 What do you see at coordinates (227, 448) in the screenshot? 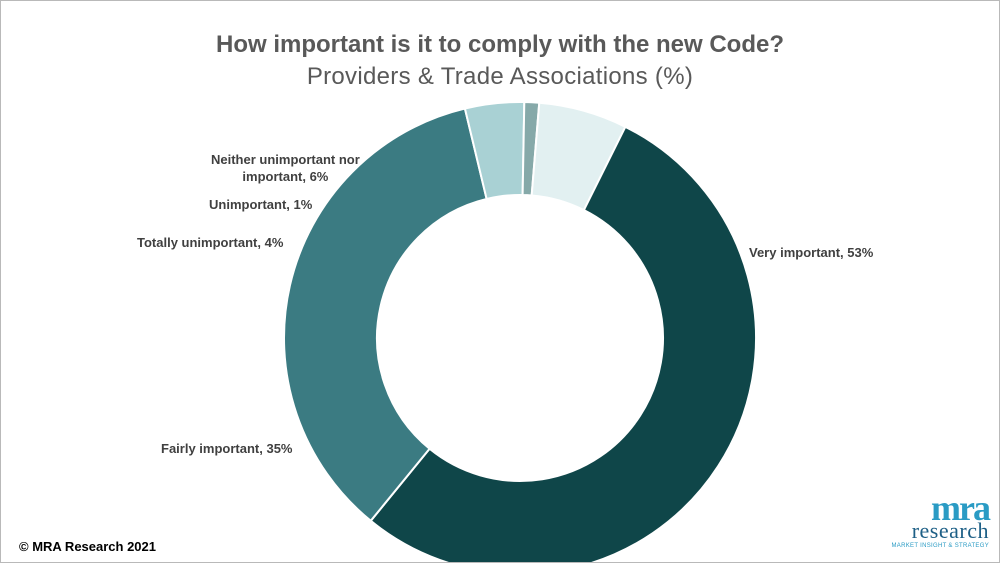
I see `label-fairly-important: Fairly important, 35%` at bounding box center [227, 448].